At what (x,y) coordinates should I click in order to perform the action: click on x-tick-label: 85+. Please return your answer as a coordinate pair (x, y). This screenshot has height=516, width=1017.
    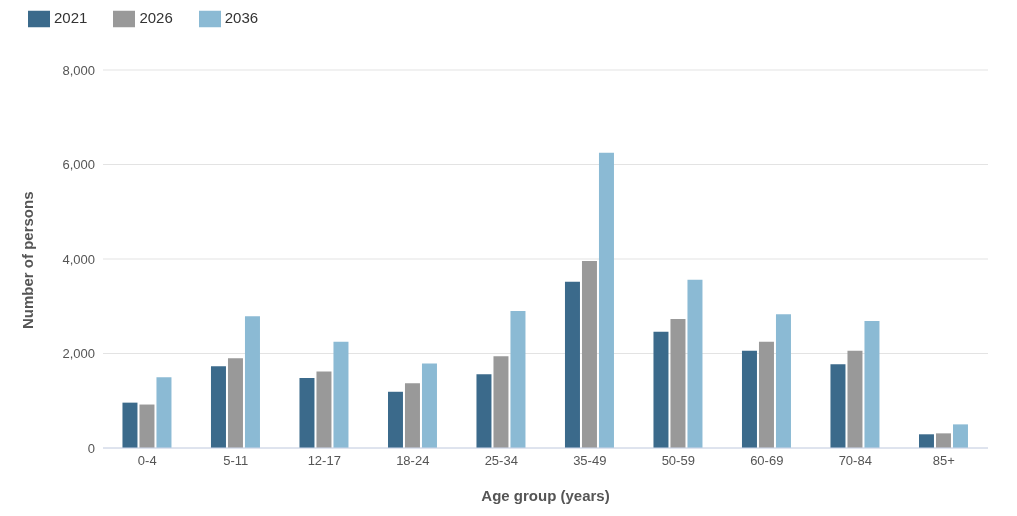
    Looking at the image, I should click on (943, 461).